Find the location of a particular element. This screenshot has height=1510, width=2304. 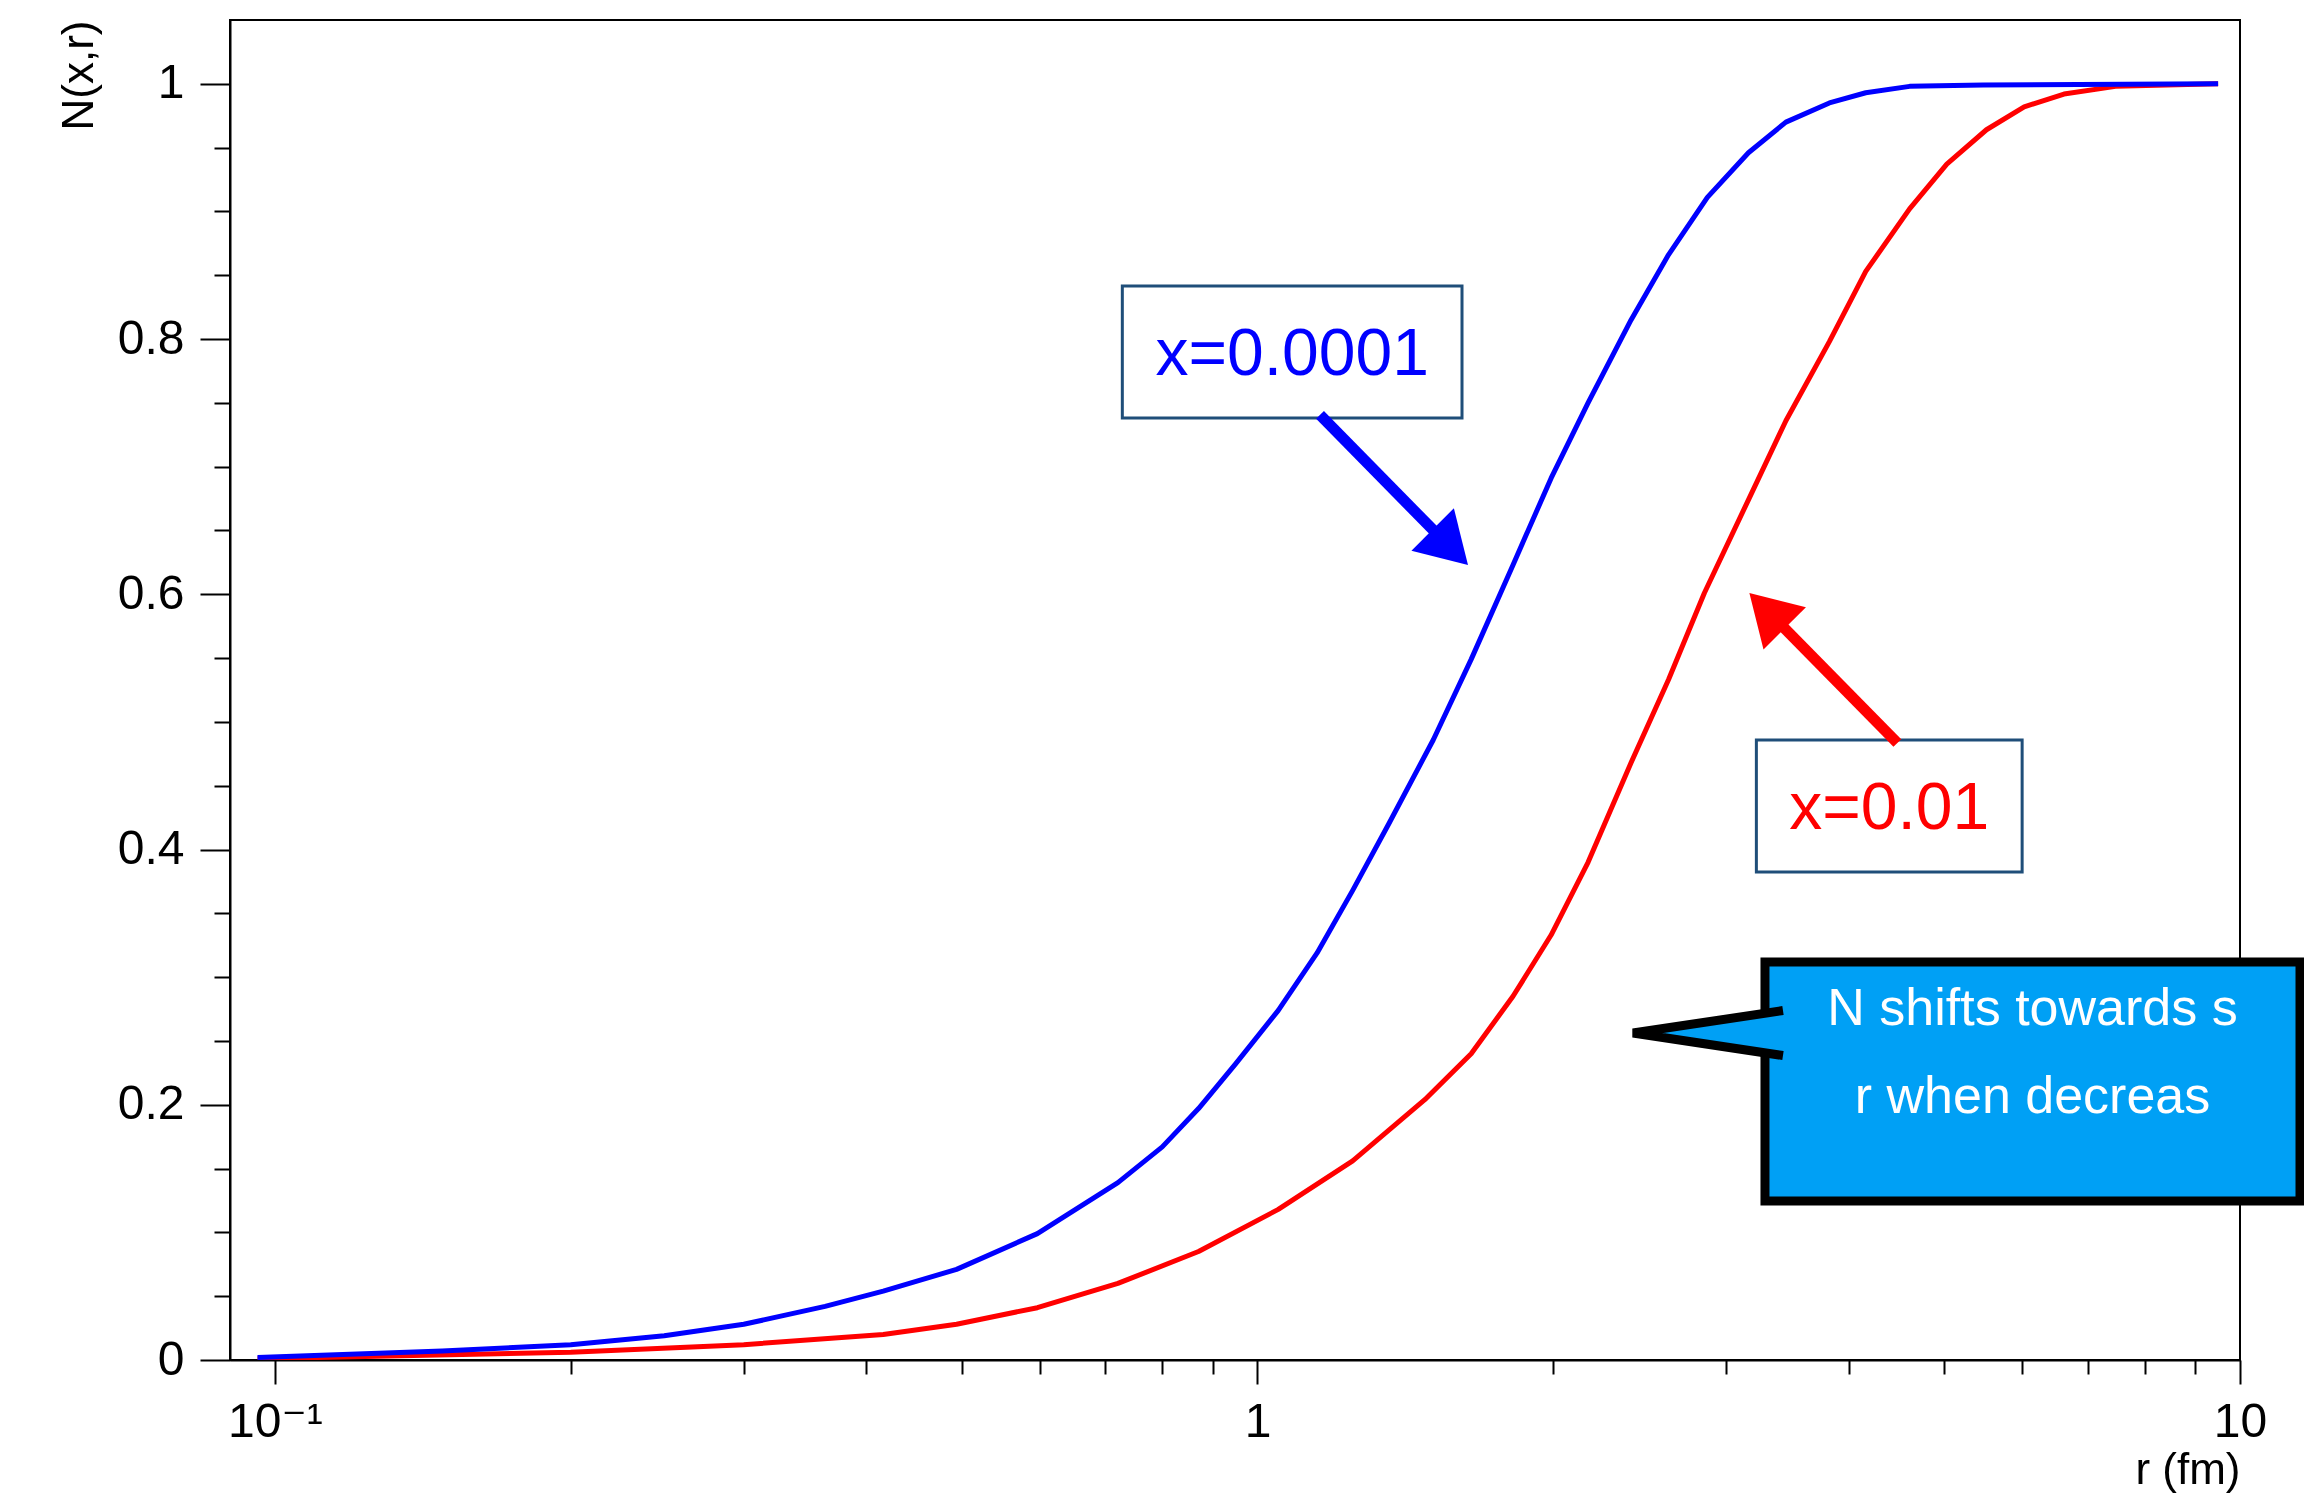

annotation: N shifts towards s r when decreas is located at coordinates (2032, 1051).